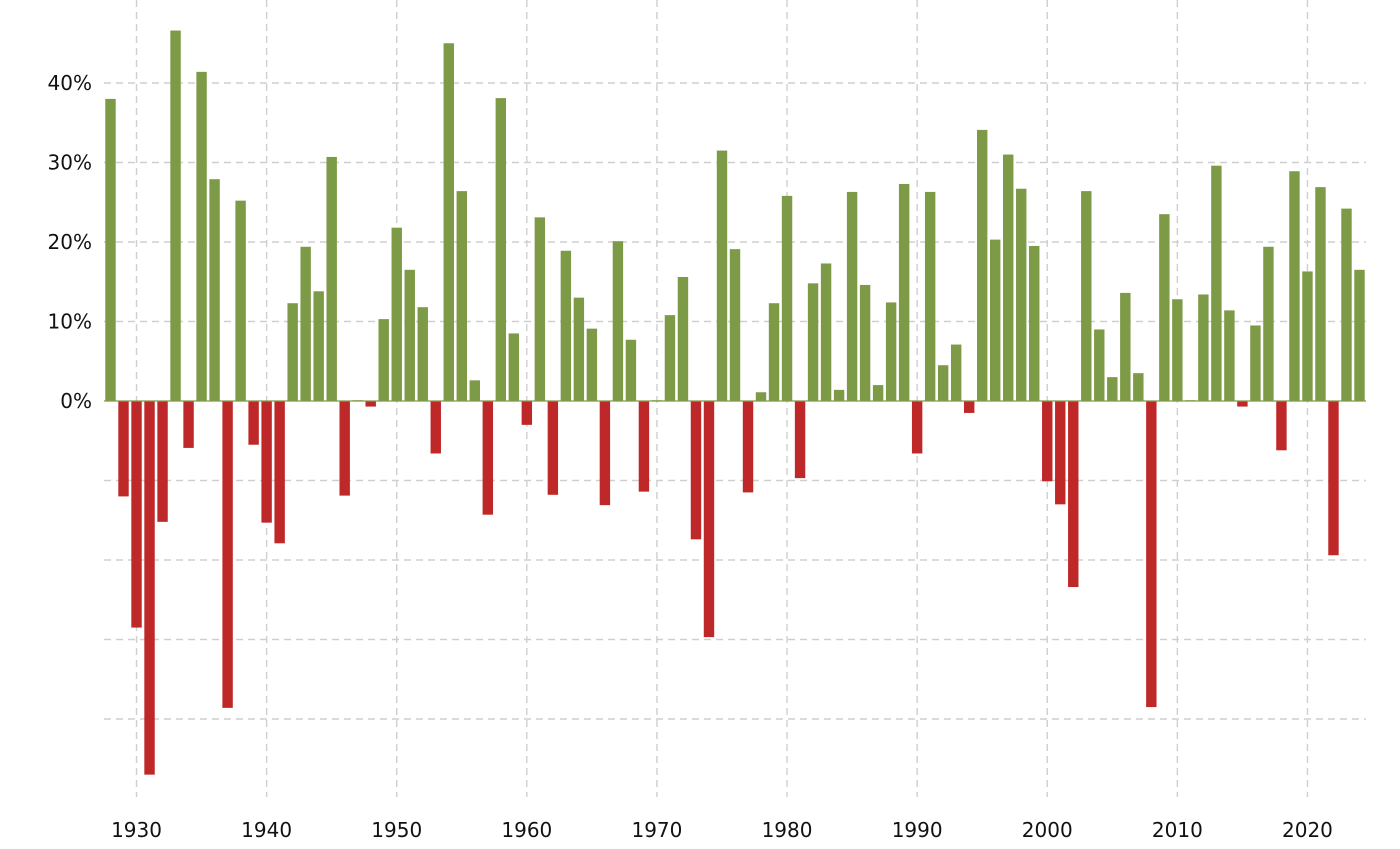 Image resolution: width=1400 pixels, height=849 pixels. What do you see at coordinates (1242, 404) in the screenshot?
I see `bar-2015` at bounding box center [1242, 404].